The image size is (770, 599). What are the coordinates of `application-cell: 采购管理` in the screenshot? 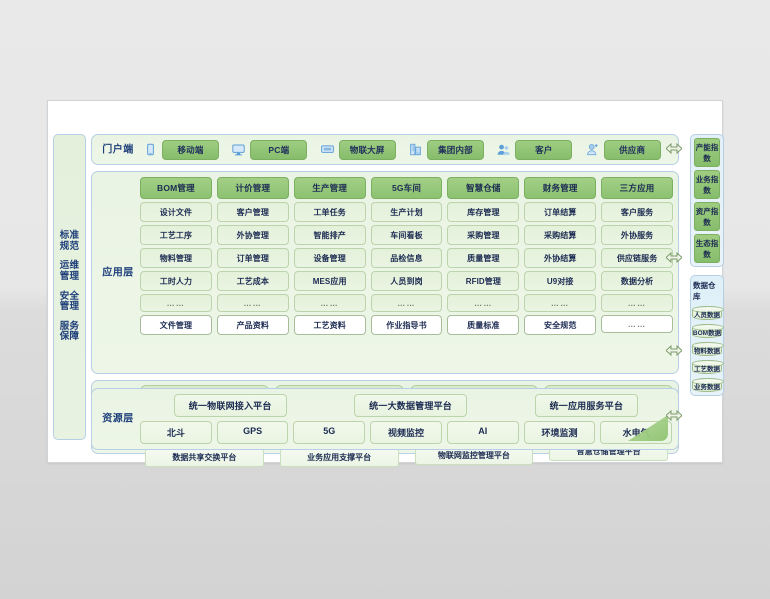 It's located at (483, 235).